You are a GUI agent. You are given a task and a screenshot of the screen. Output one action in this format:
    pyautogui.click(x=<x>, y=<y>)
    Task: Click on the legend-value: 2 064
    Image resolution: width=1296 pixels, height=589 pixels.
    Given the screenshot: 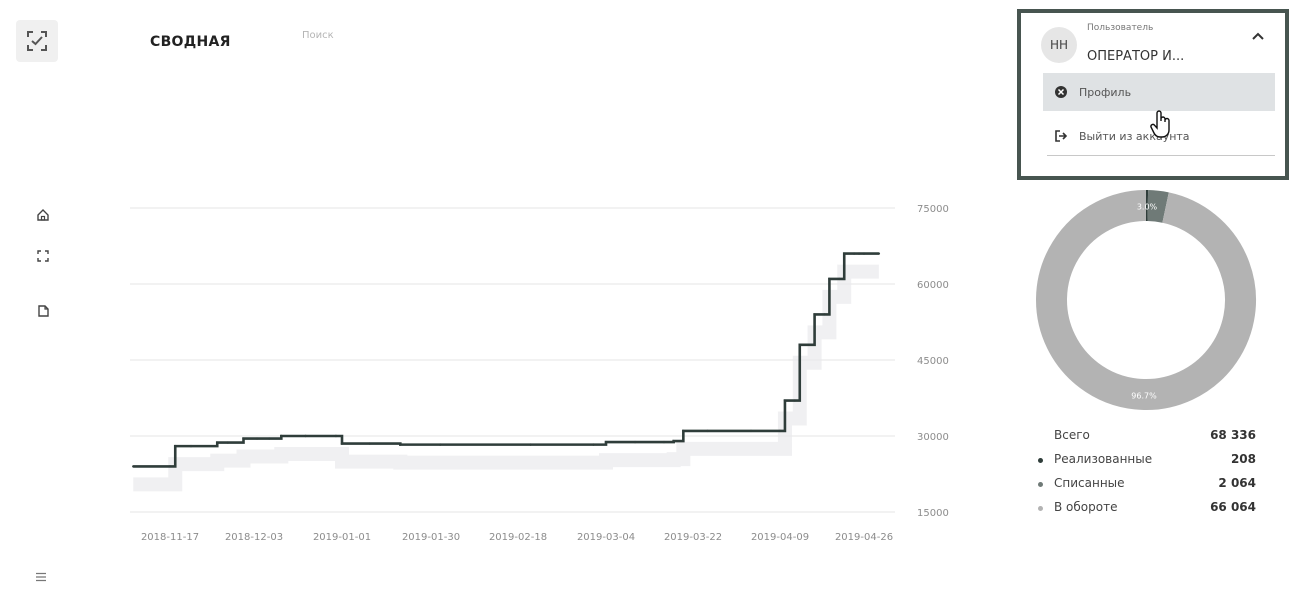 What is the action you would take?
    pyautogui.click(x=1237, y=483)
    